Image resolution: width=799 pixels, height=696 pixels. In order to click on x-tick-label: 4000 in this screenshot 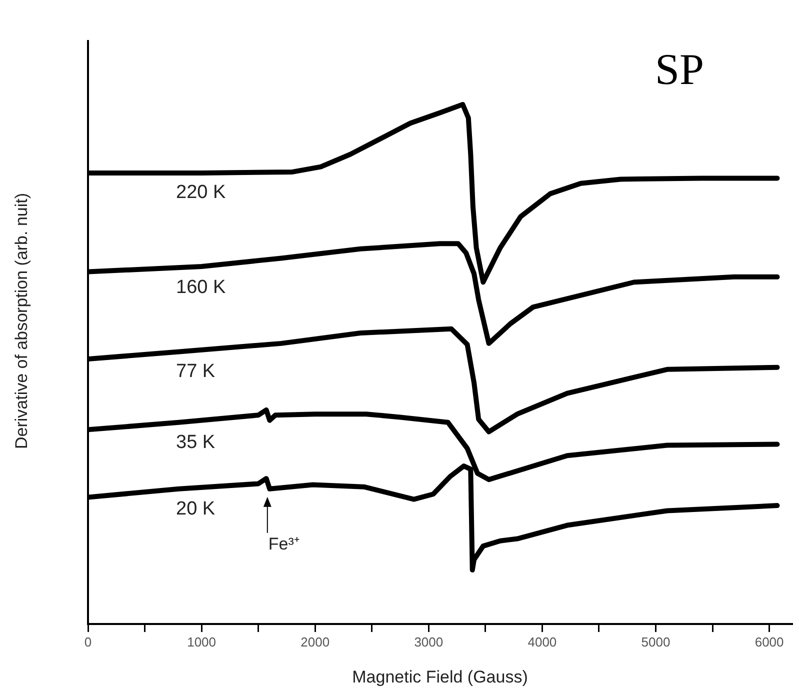, I will do `click(542, 642)`.